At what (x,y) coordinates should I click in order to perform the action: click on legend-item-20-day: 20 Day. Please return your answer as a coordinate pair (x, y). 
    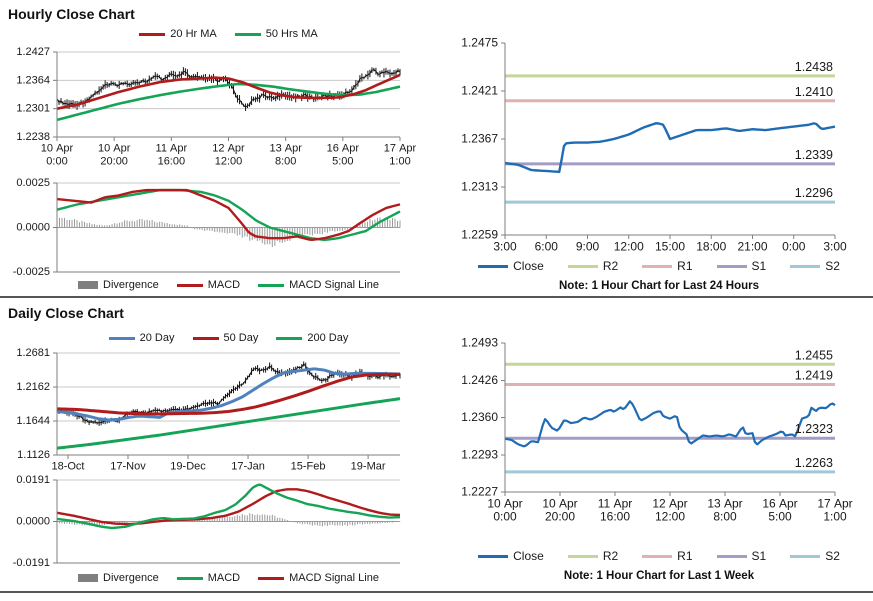
    Looking at the image, I should click on (141, 338).